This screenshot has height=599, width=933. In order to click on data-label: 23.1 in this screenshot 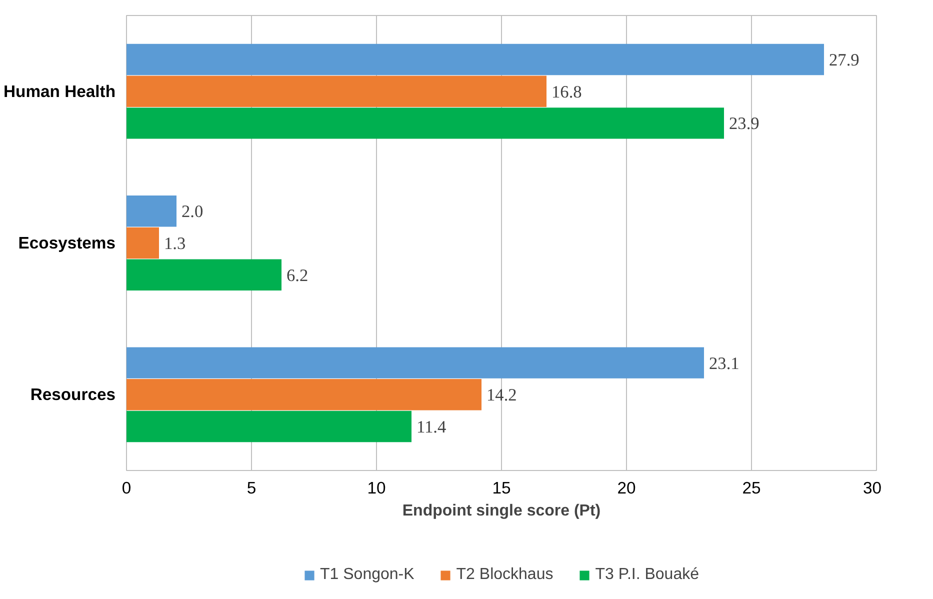, I will do `click(724, 363)`.